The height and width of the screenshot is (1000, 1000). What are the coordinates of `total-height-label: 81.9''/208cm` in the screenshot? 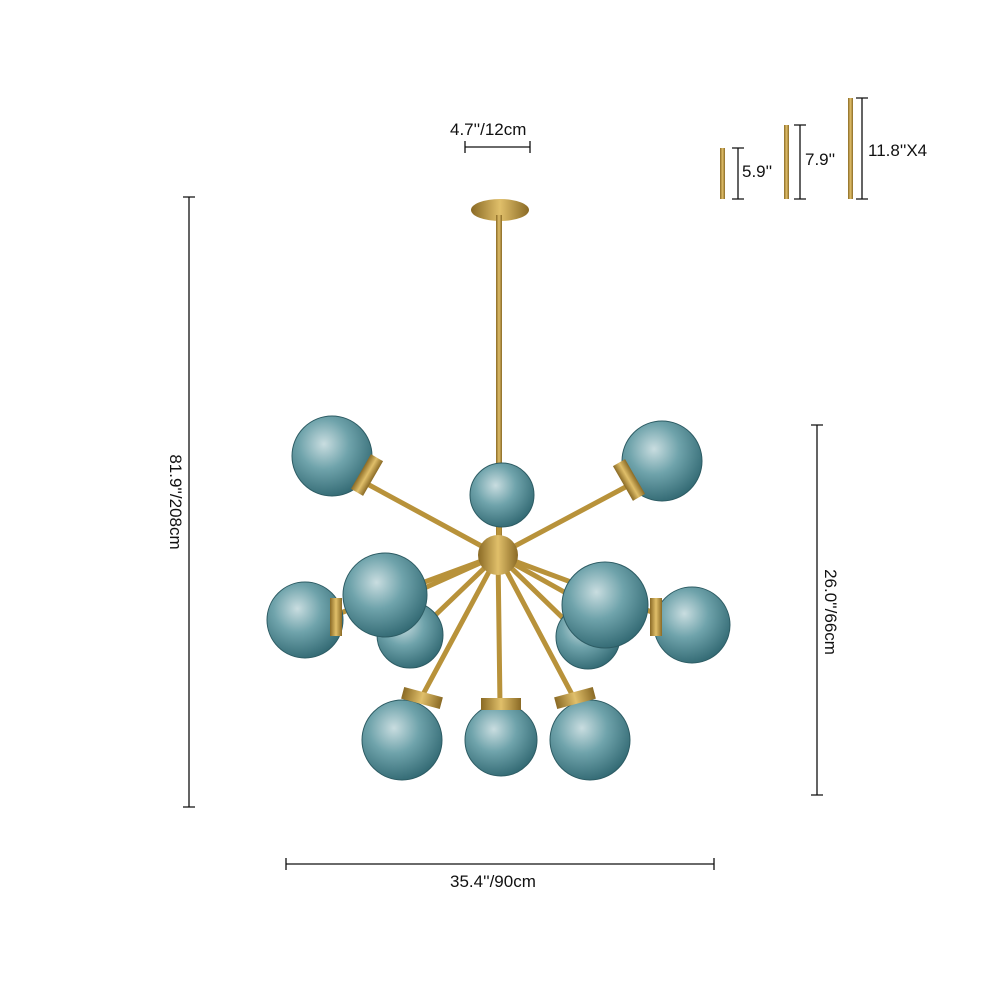 It's located at (175, 502).